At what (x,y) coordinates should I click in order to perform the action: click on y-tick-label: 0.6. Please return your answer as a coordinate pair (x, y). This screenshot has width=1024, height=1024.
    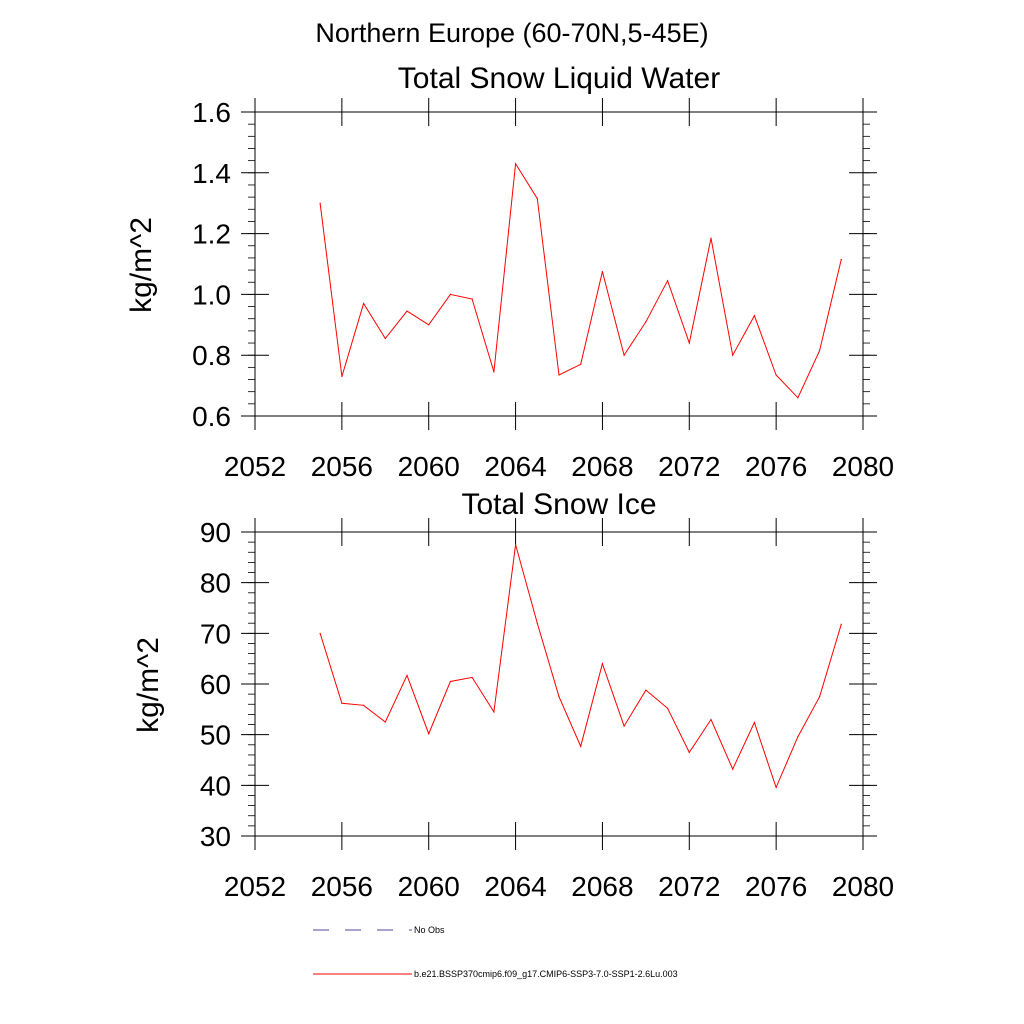
    Looking at the image, I should click on (211, 416).